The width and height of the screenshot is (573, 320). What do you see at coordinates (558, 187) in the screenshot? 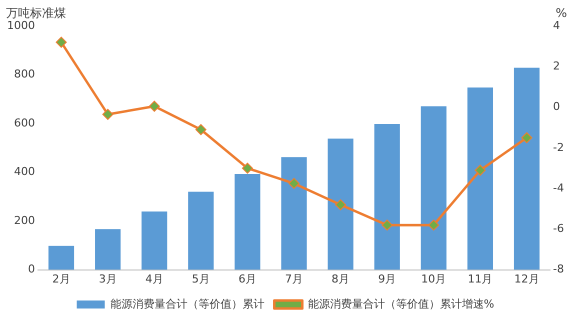
I see `y2-tick-label: -4` at bounding box center [558, 187].